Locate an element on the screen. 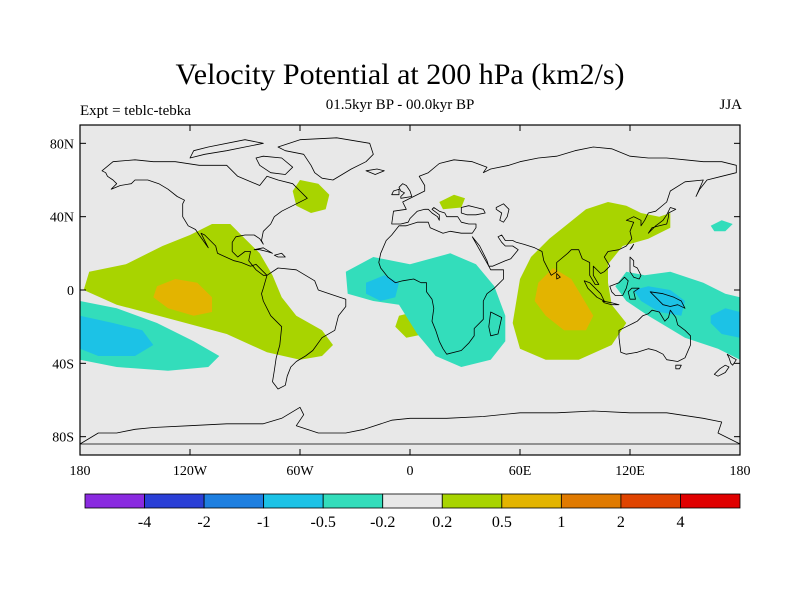 The width and height of the screenshot is (800, 600). coastline-british-isles is located at coordinates (405, 191).